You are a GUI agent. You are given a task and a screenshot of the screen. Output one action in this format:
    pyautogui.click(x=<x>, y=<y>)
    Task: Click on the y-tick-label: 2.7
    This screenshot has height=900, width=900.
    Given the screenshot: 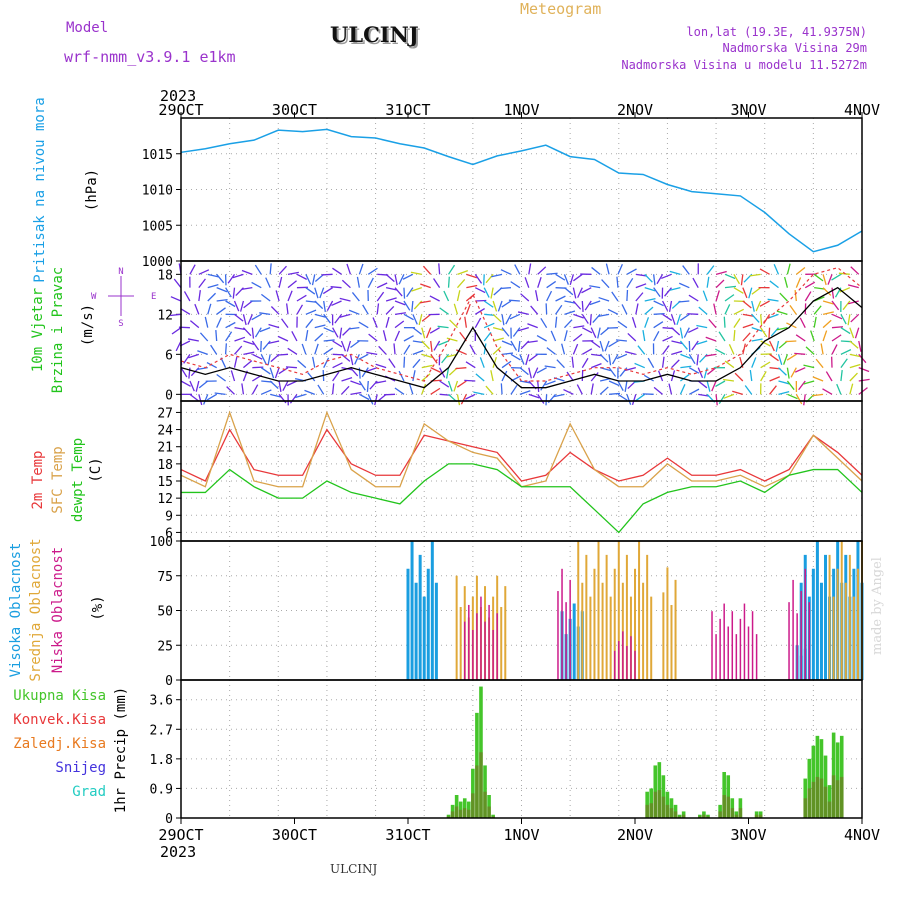 What is the action you would take?
    pyautogui.click(x=161, y=730)
    